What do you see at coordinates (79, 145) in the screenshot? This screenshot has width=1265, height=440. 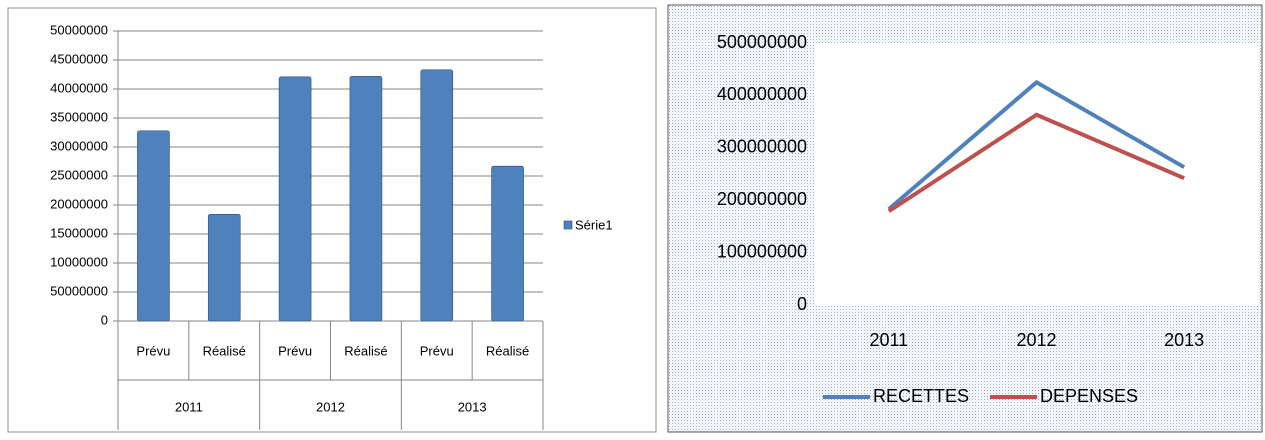 I see `y-tick-label: 30000000` at bounding box center [79, 145].